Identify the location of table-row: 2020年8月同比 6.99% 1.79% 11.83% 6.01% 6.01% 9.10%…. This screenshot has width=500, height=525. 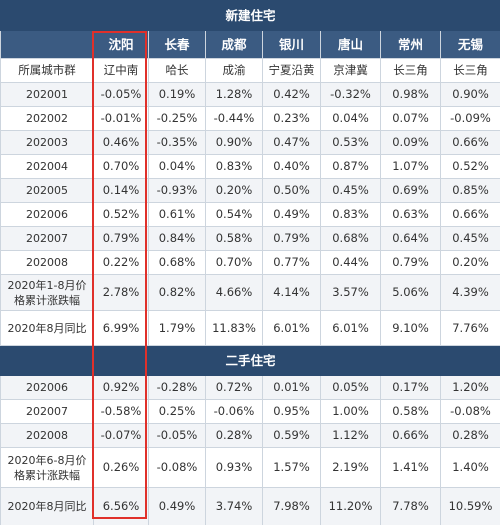
(250, 328).